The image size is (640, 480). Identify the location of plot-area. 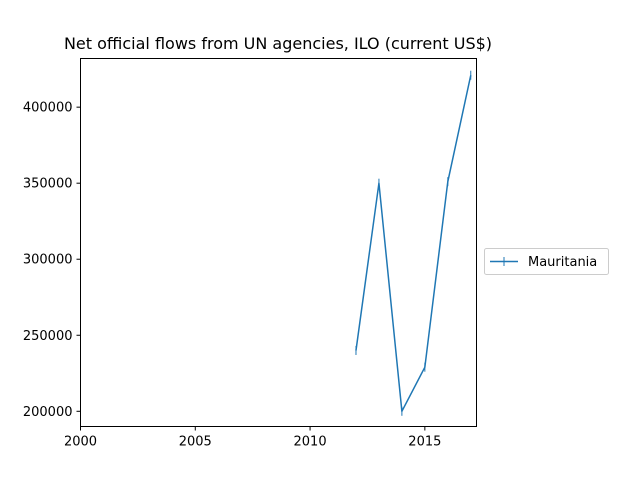
(413, 243).